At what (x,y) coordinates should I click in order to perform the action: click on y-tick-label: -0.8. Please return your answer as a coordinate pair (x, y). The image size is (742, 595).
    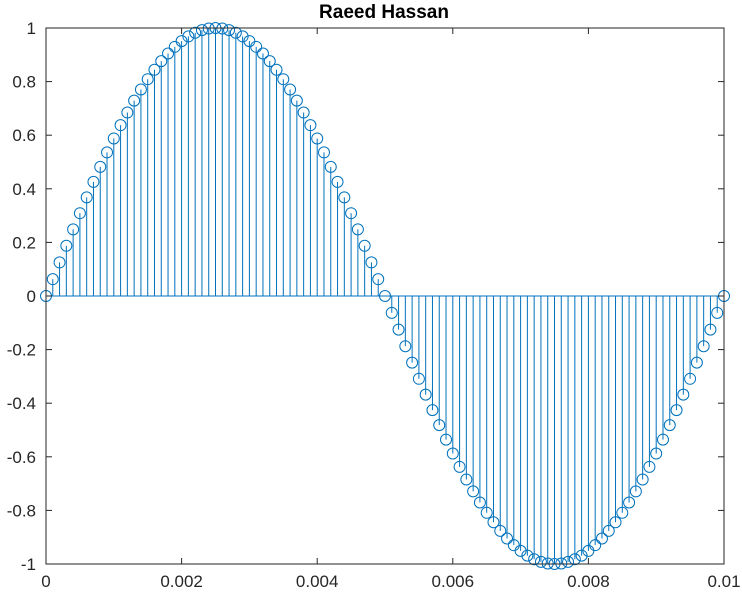
    Looking at the image, I should click on (21, 510).